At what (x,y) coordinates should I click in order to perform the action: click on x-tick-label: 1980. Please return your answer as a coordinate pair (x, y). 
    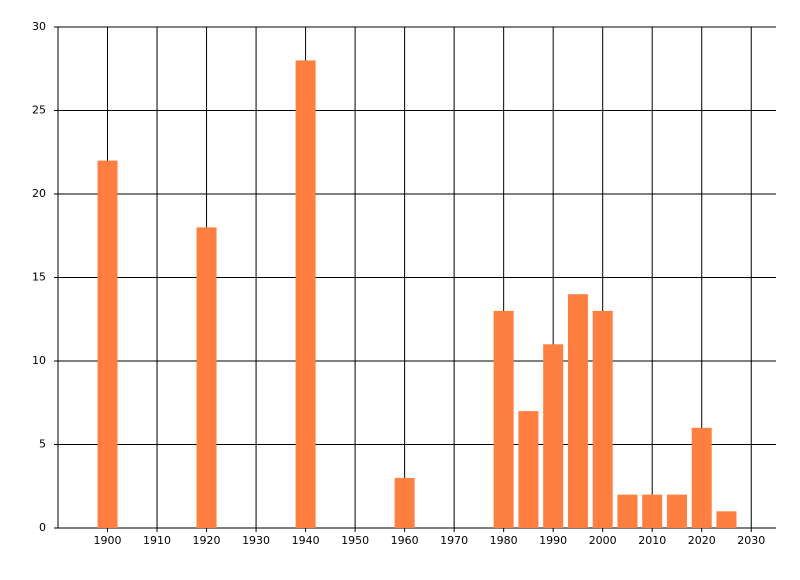
    Looking at the image, I should click on (504, 540).